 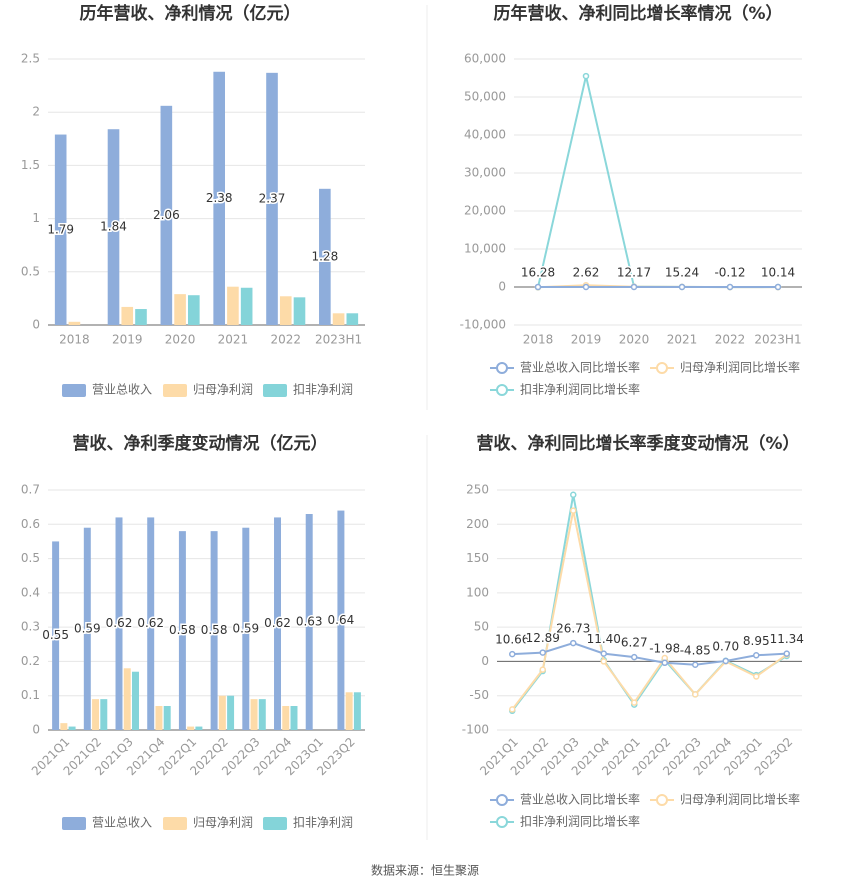 I want to click on data-label: 0.63, so click(x=309, y=622).